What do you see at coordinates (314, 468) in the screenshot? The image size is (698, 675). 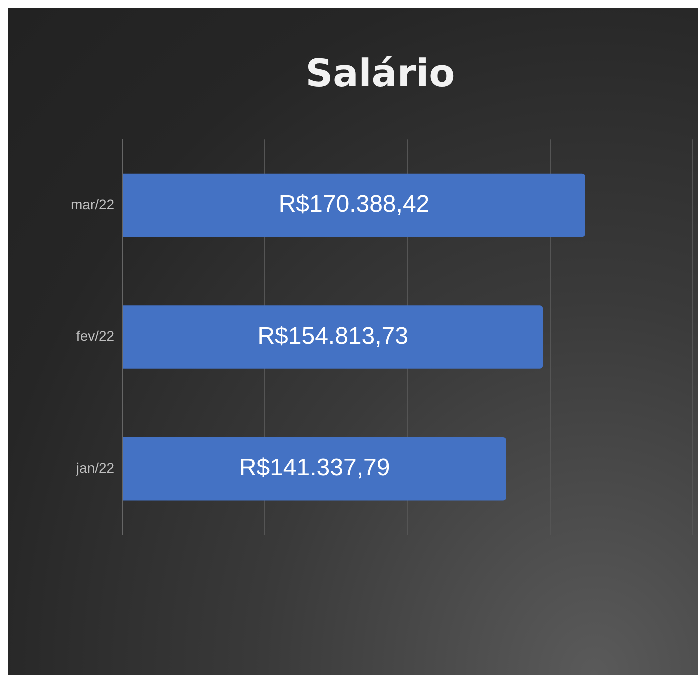 I see `data-label: R$141.337,79` at bounding box center [314, 468].